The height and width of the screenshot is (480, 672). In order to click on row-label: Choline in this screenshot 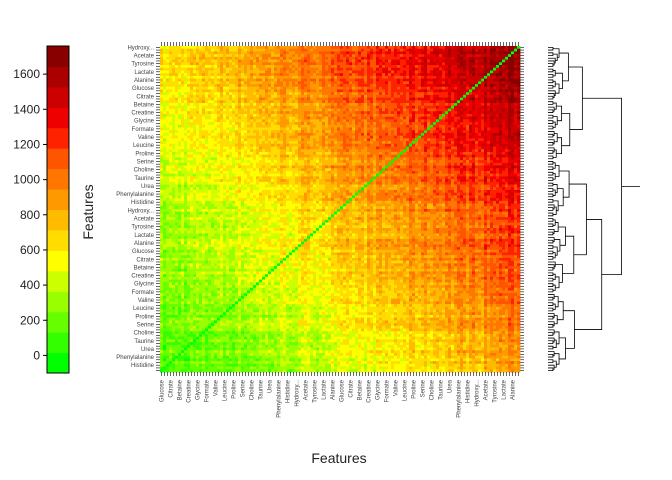, I will do `click(144, 171)`.